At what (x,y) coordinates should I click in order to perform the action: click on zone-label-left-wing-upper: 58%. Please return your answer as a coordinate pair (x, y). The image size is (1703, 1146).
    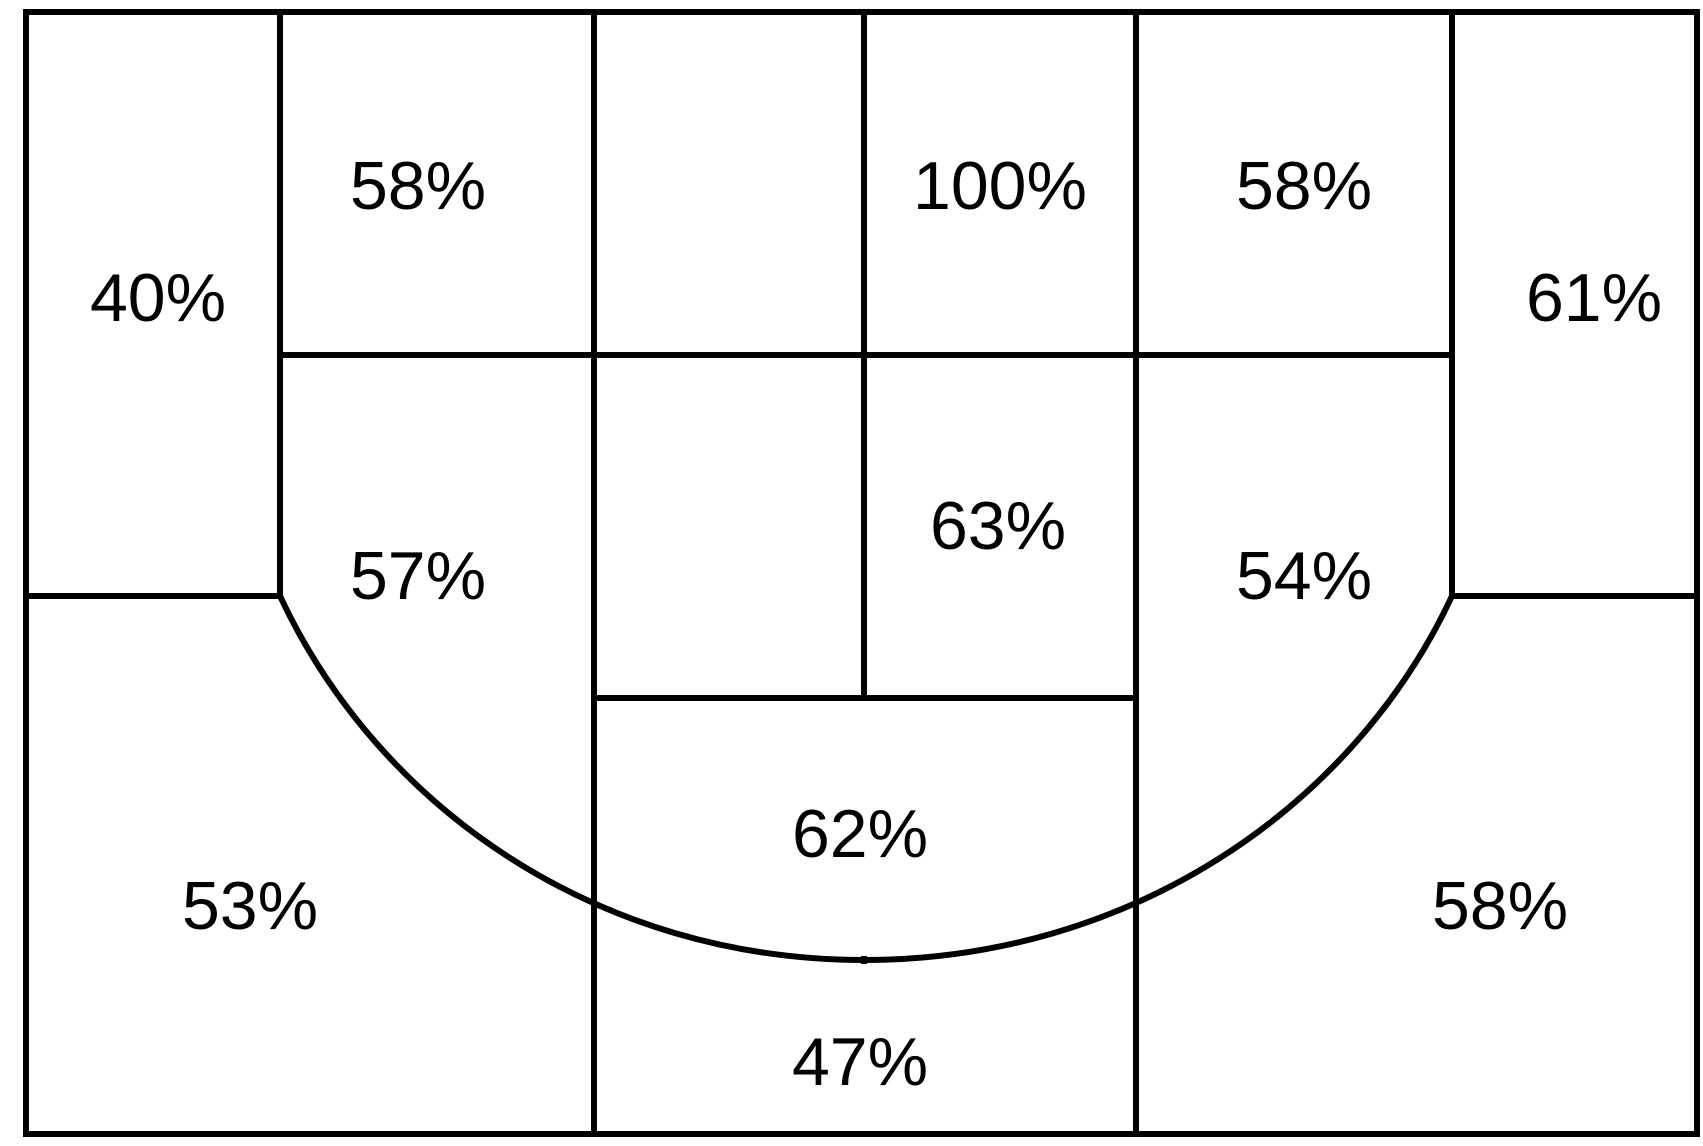
    Looking at the image, I should click on (418, 186).